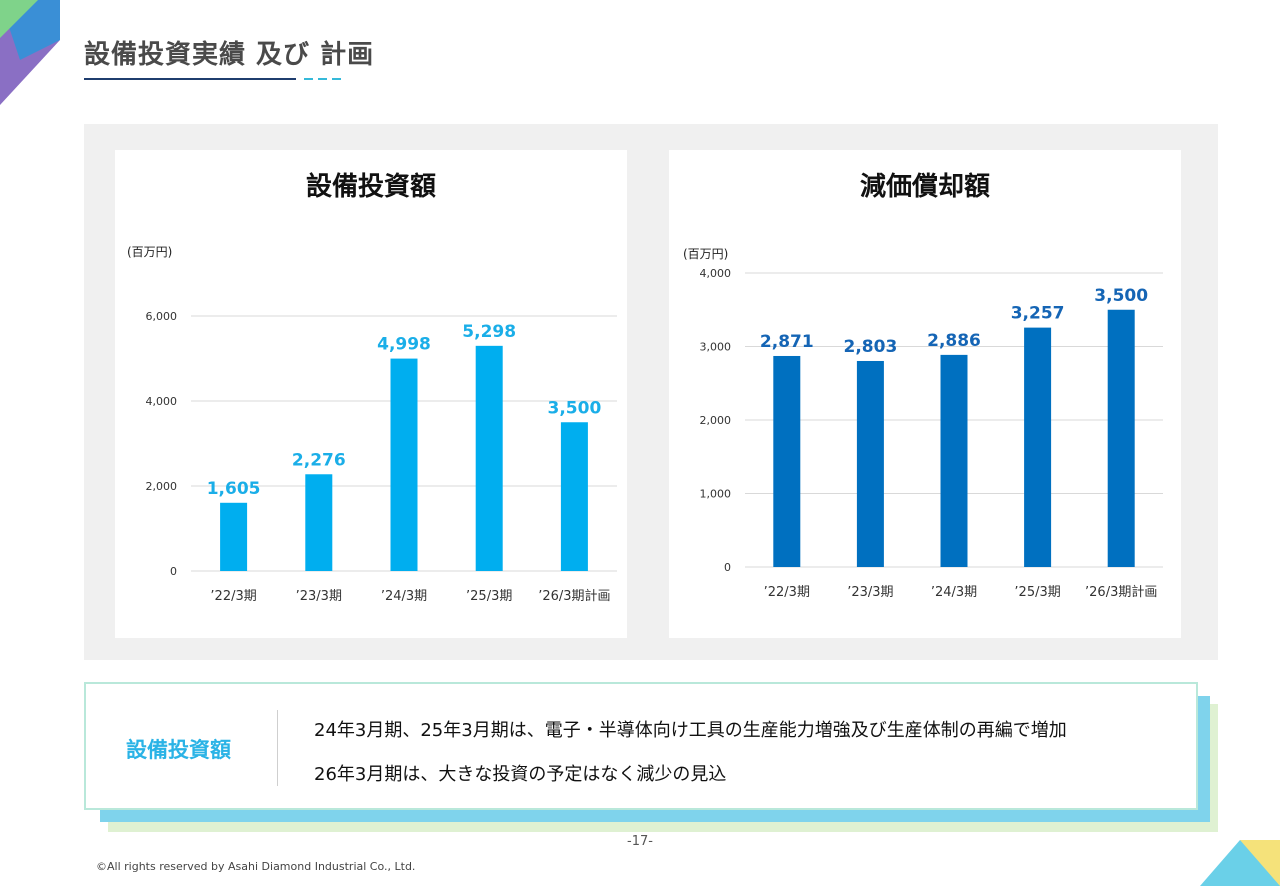 This screenshot has height=886, width=1280. What do you see at coordinates (787, 342) in the screenshot?
I see `data-label: 2,871` at bounding box center [787, 342].